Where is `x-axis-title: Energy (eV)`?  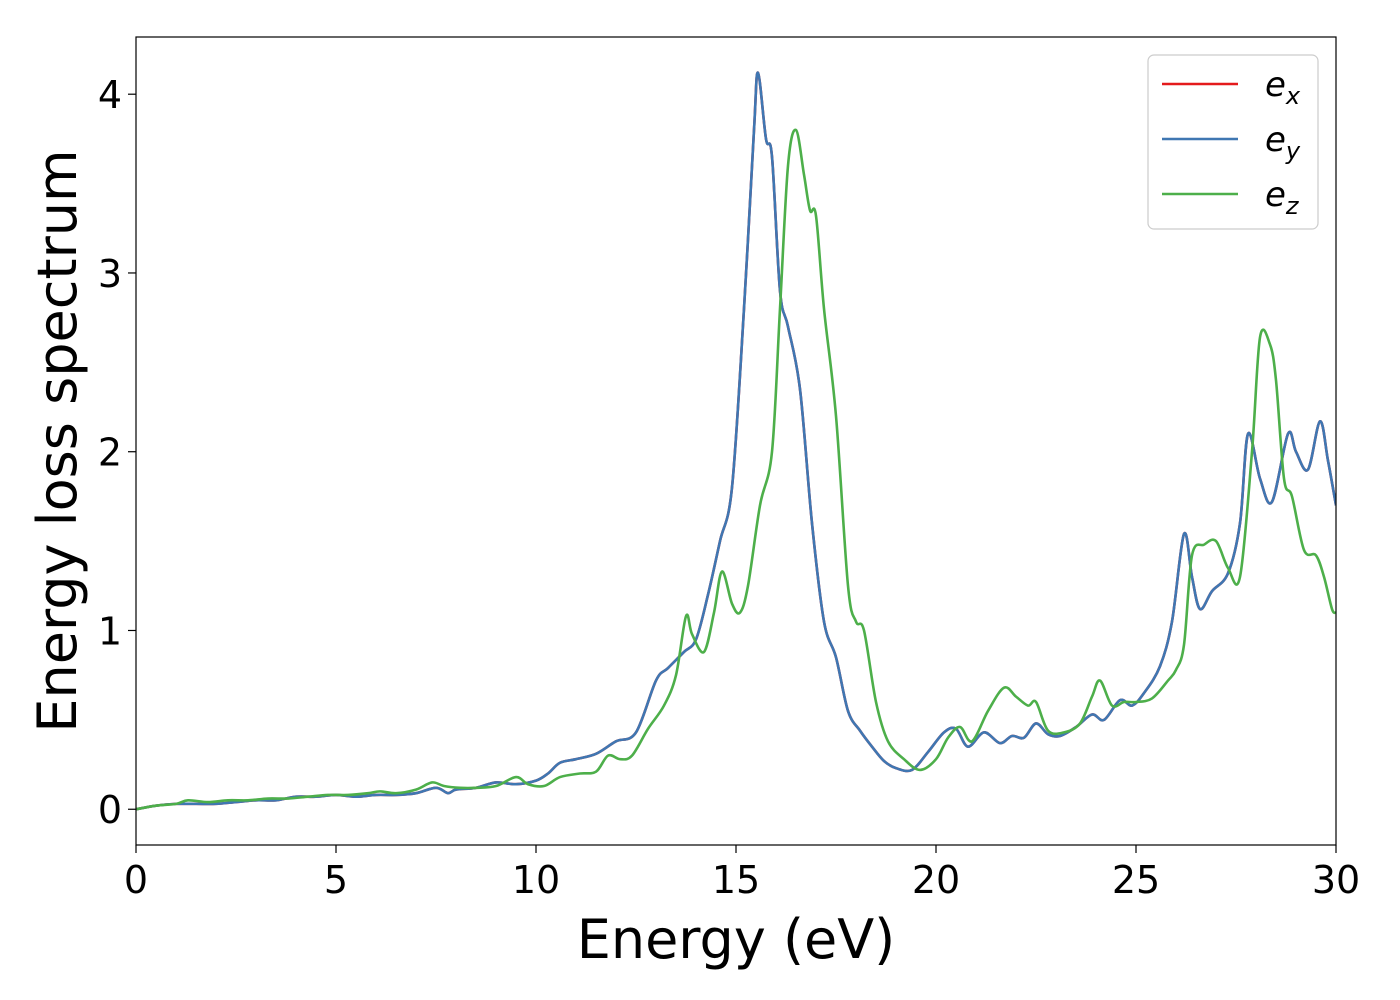
x-axis-title: Energy (eV) is located at coordinates (736, 939).